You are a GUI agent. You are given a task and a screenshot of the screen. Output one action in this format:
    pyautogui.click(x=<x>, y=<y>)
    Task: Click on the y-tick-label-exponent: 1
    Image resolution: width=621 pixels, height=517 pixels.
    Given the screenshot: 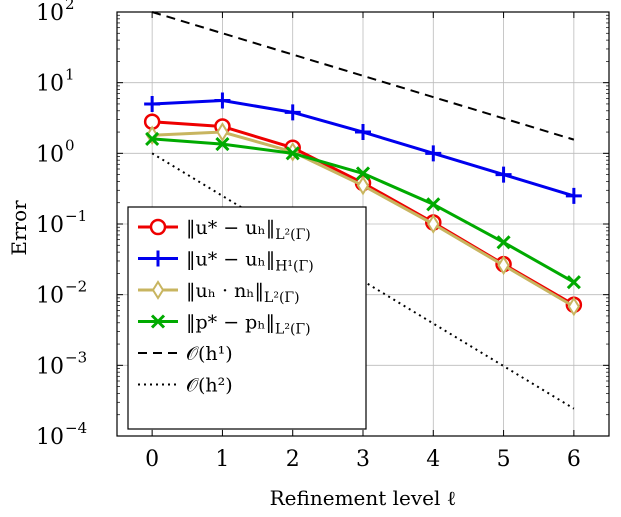 What is the action you would take?
    pyautogui.click(x=70, y=75)
    